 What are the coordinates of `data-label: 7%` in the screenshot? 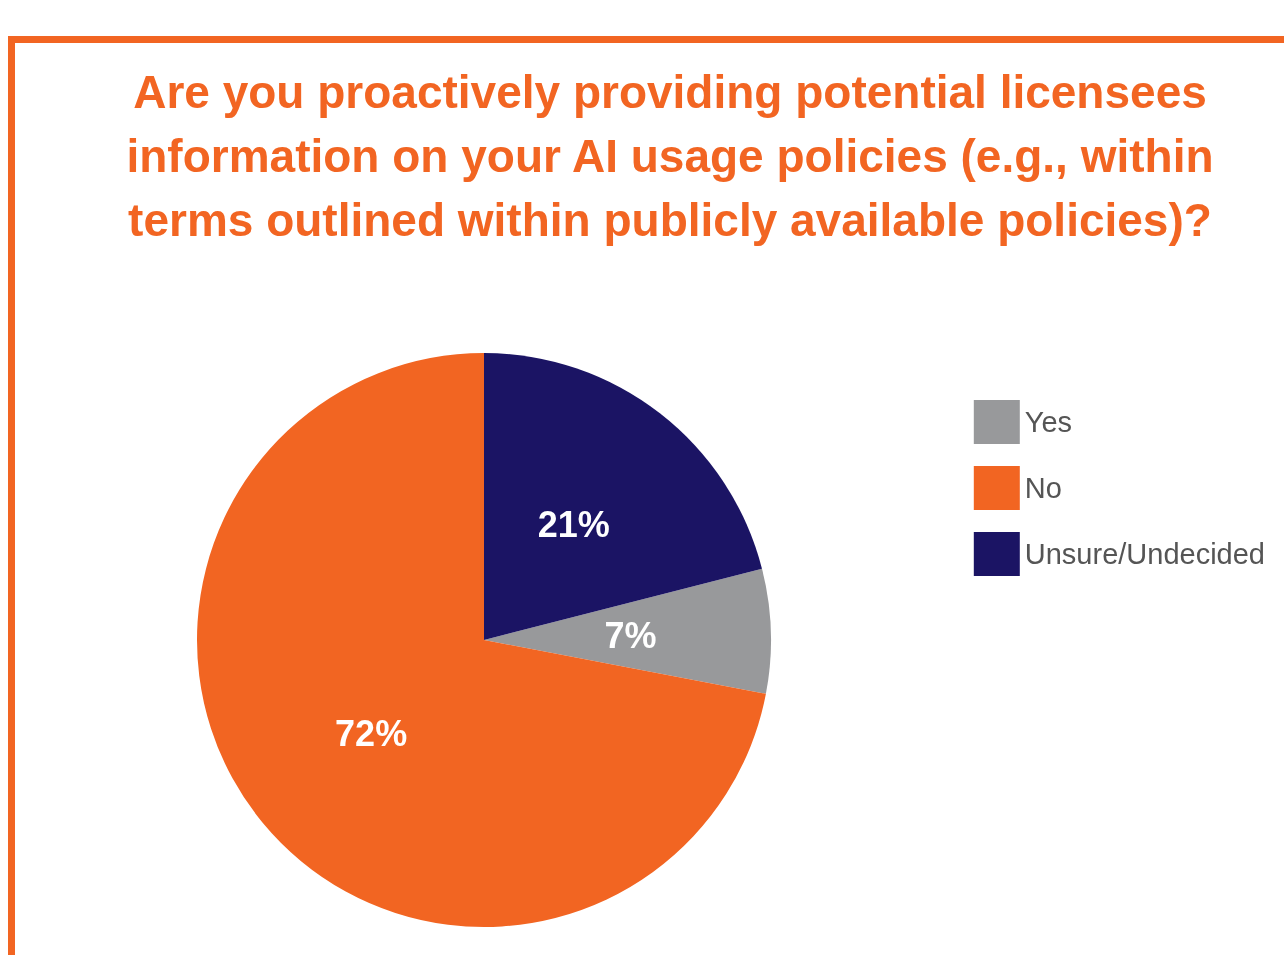 It's located at (630, 635).